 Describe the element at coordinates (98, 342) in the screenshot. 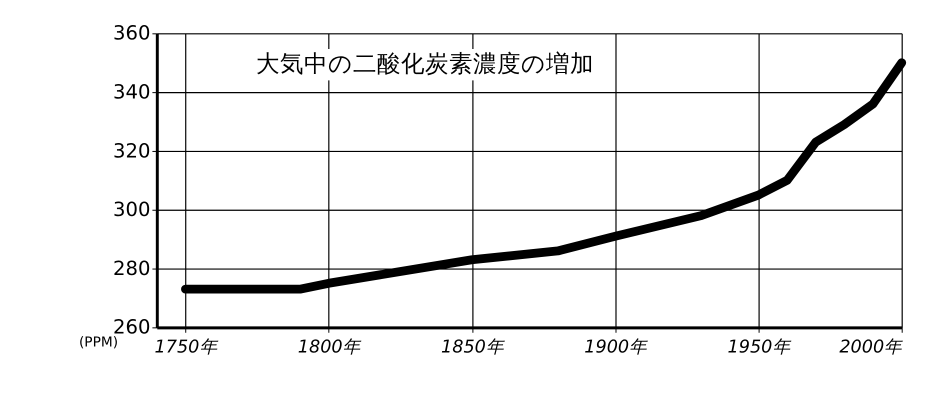

I see `y-axis-title: (PPM)` at that location.